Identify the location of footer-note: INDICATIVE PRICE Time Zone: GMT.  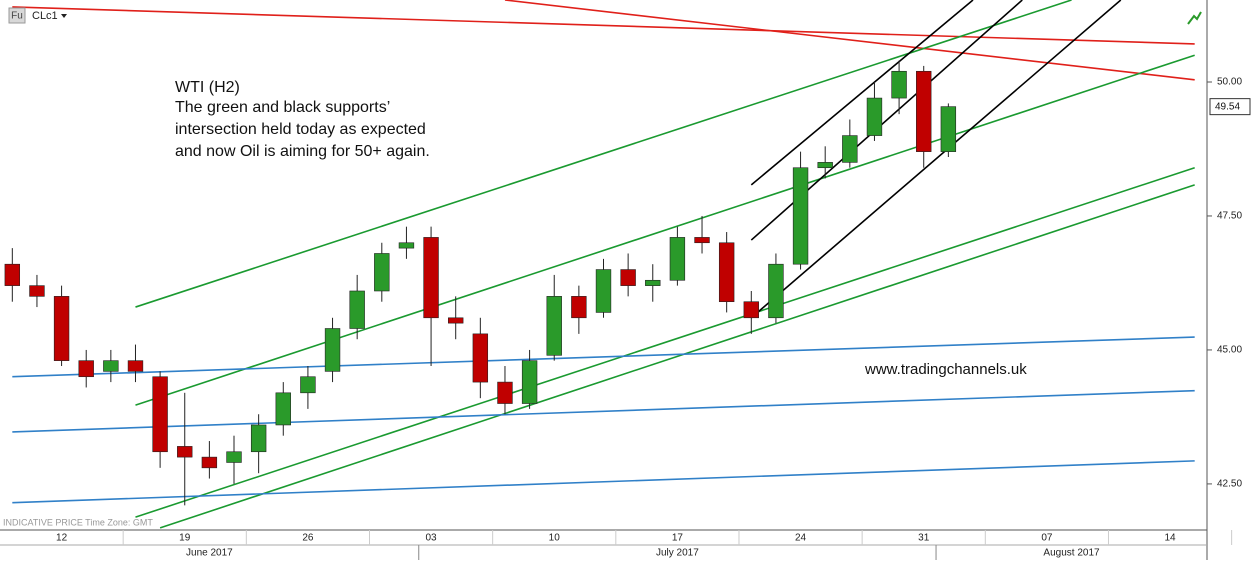
(78, 522).